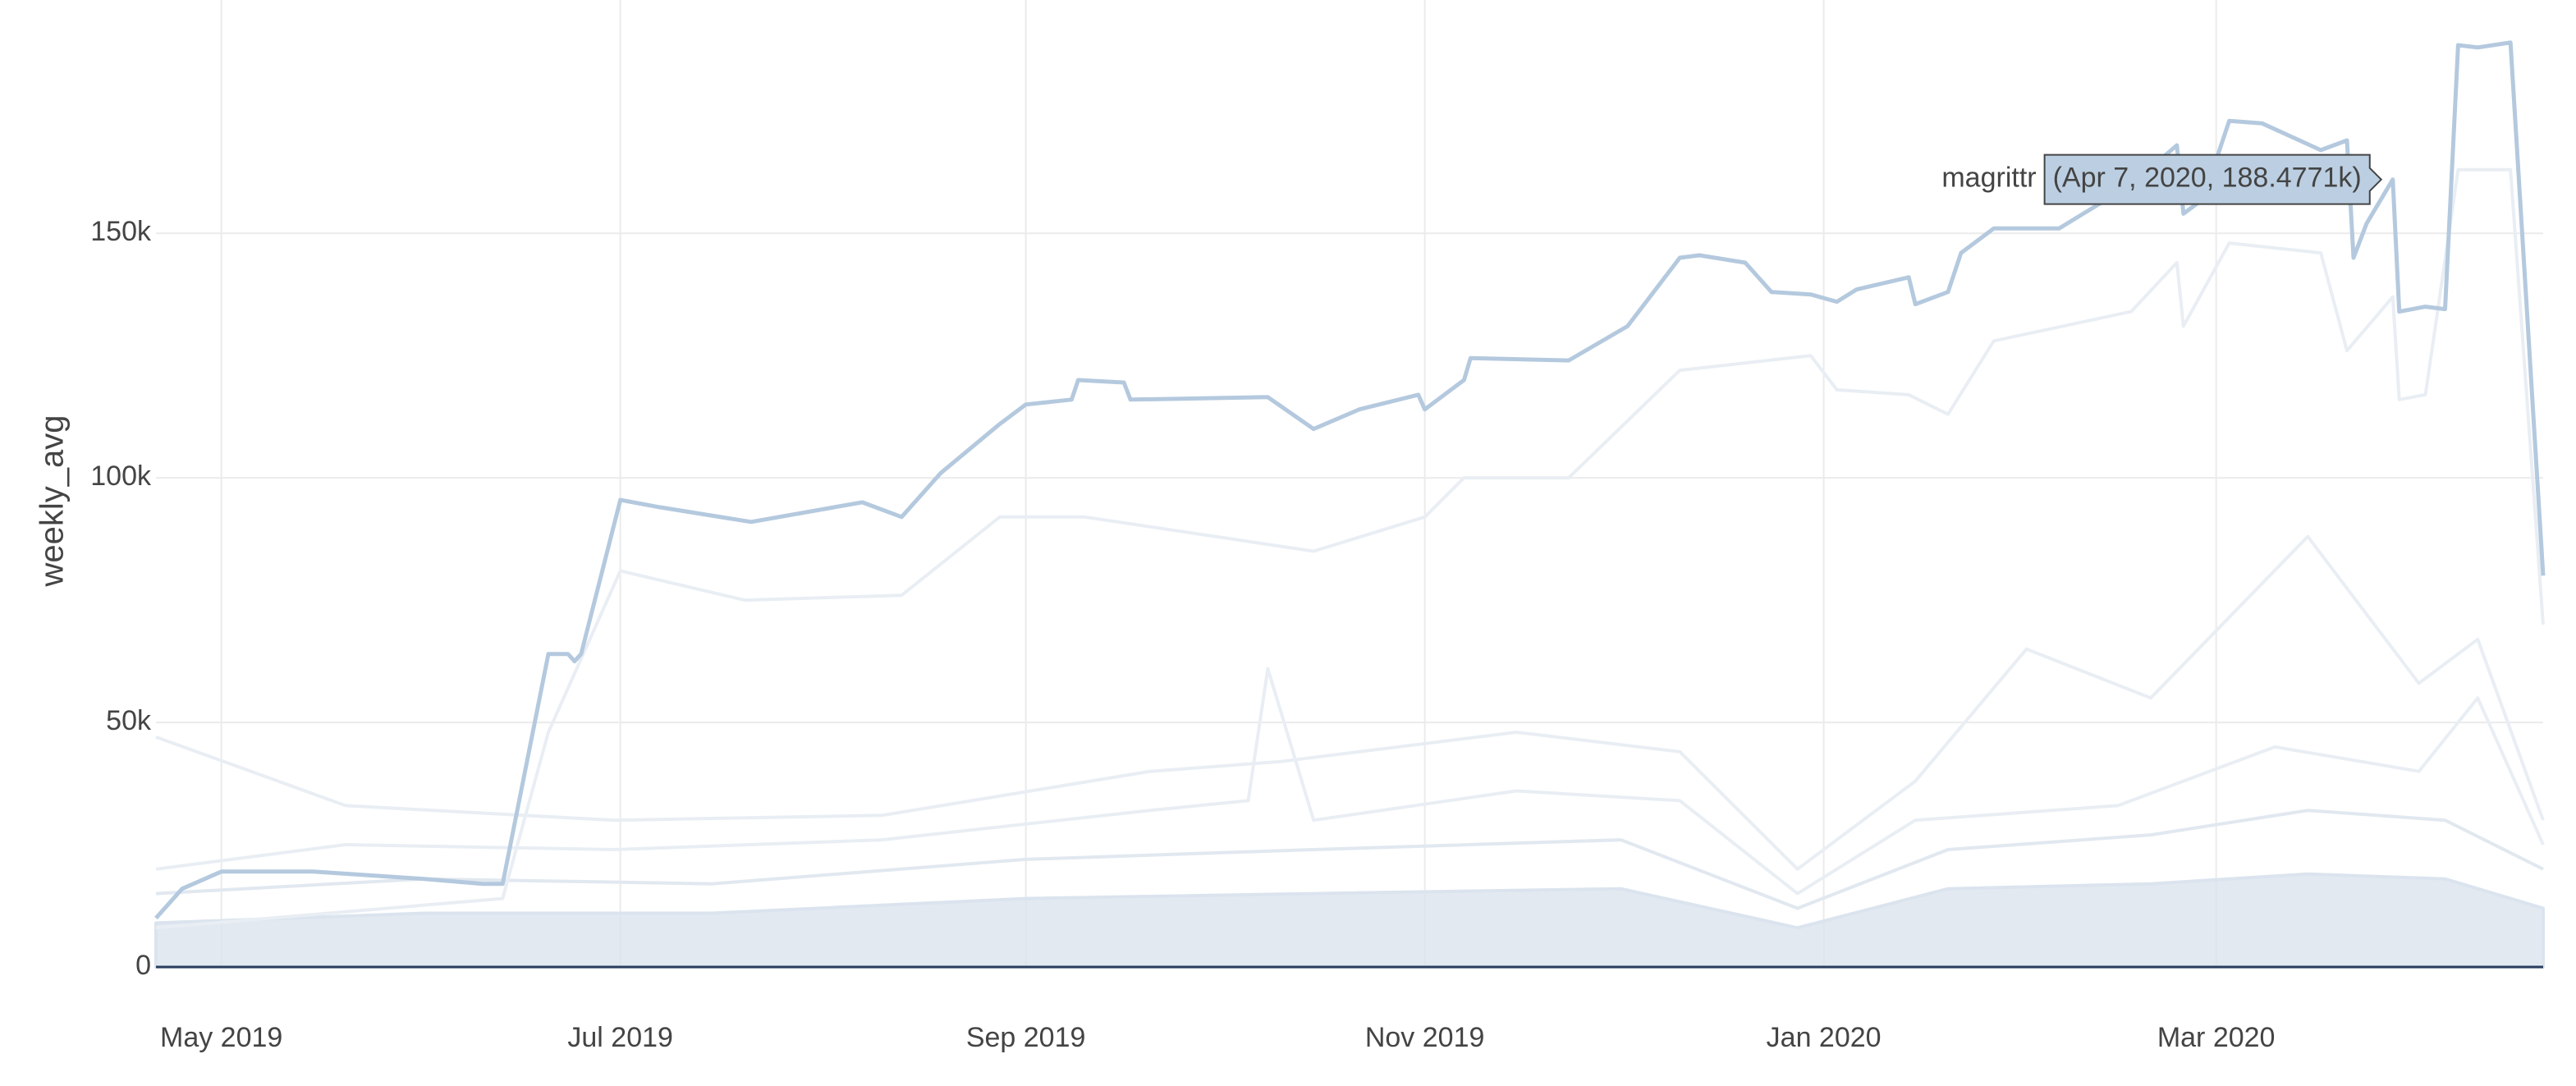 This screenshot has height=1086, width=2576. I want to click on x-tick-label: Jan 2020, so click(1824, 1037).